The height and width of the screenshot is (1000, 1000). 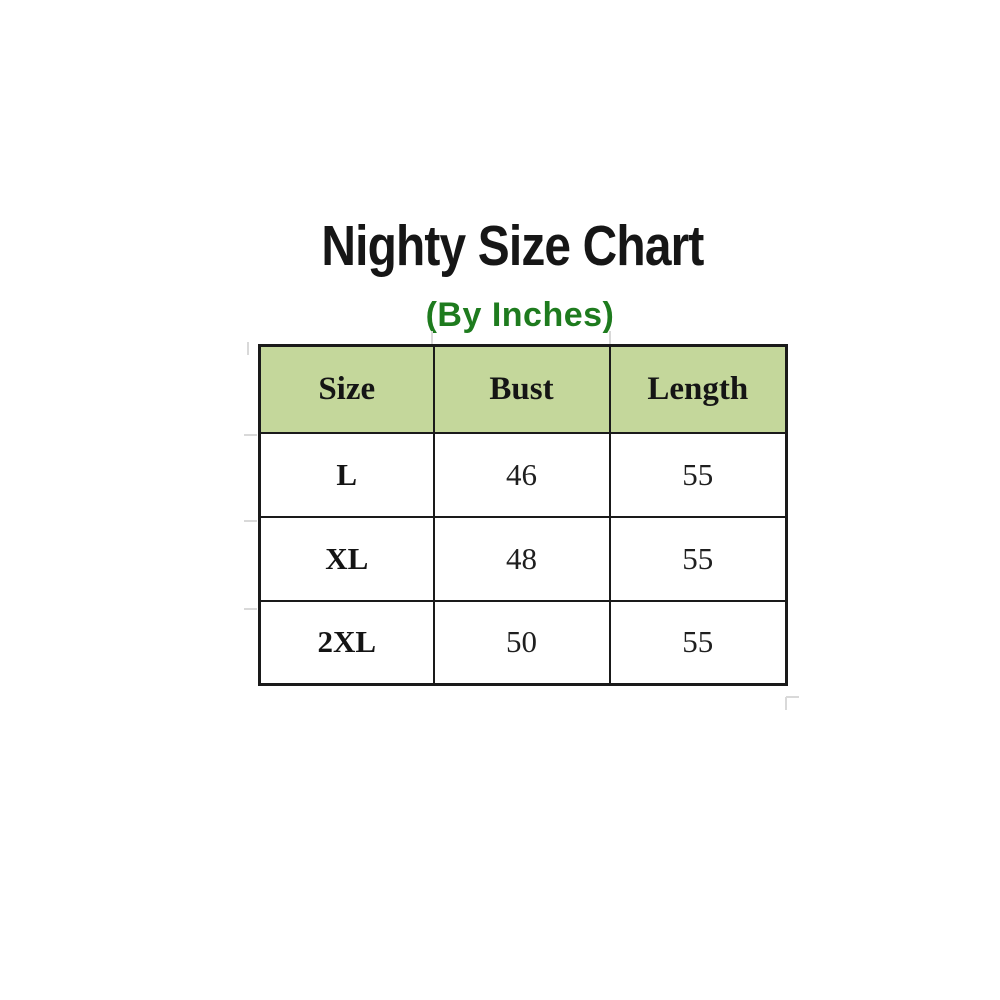 I want to click on page-title: Nighty Size Chart, so click(x=506, y=246).